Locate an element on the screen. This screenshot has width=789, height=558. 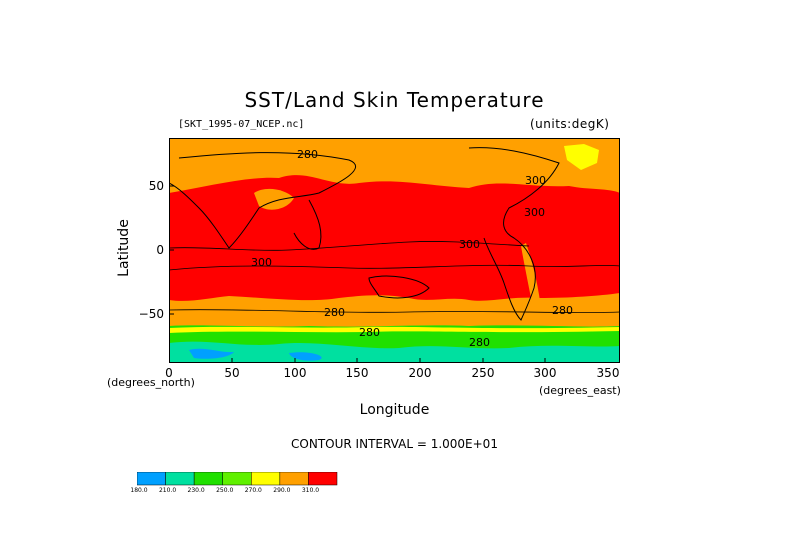
polar-core is located at coordinates (255, 354).